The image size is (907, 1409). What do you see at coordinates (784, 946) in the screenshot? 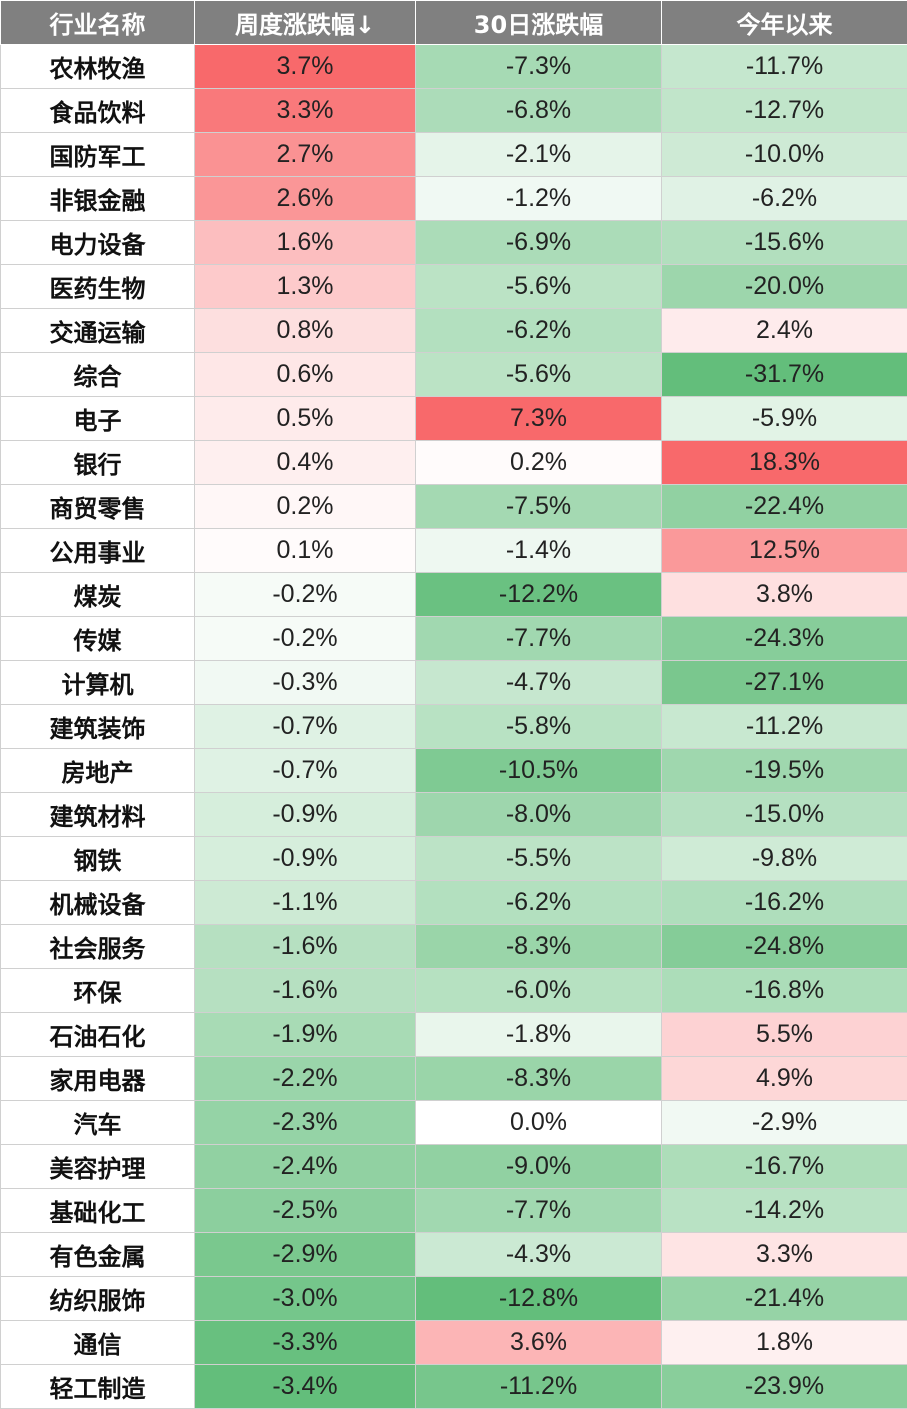
I see `ytd-change-cell: -24.8%` at bounding box center [784, 946].